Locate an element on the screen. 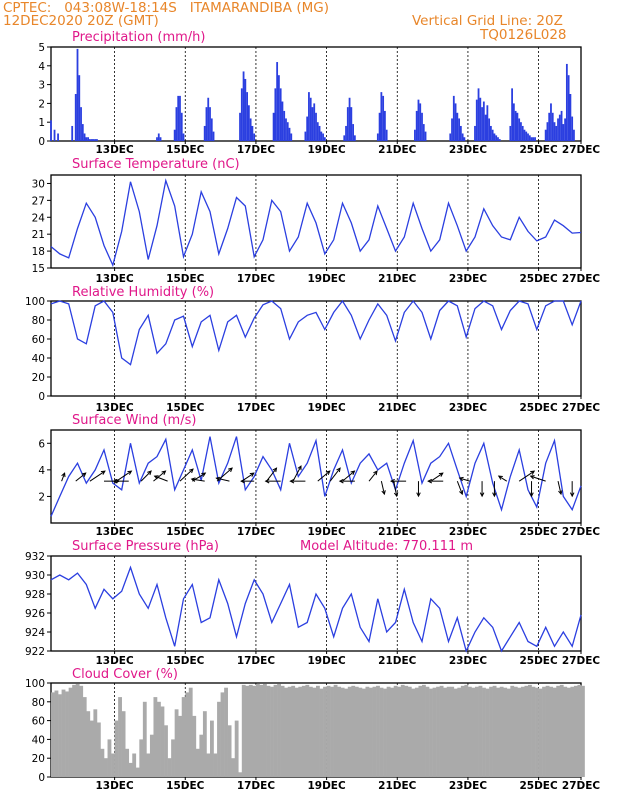 This screenshot has height=800, width=618. y-tick-label: 0 is located at coordinates (41, 142).